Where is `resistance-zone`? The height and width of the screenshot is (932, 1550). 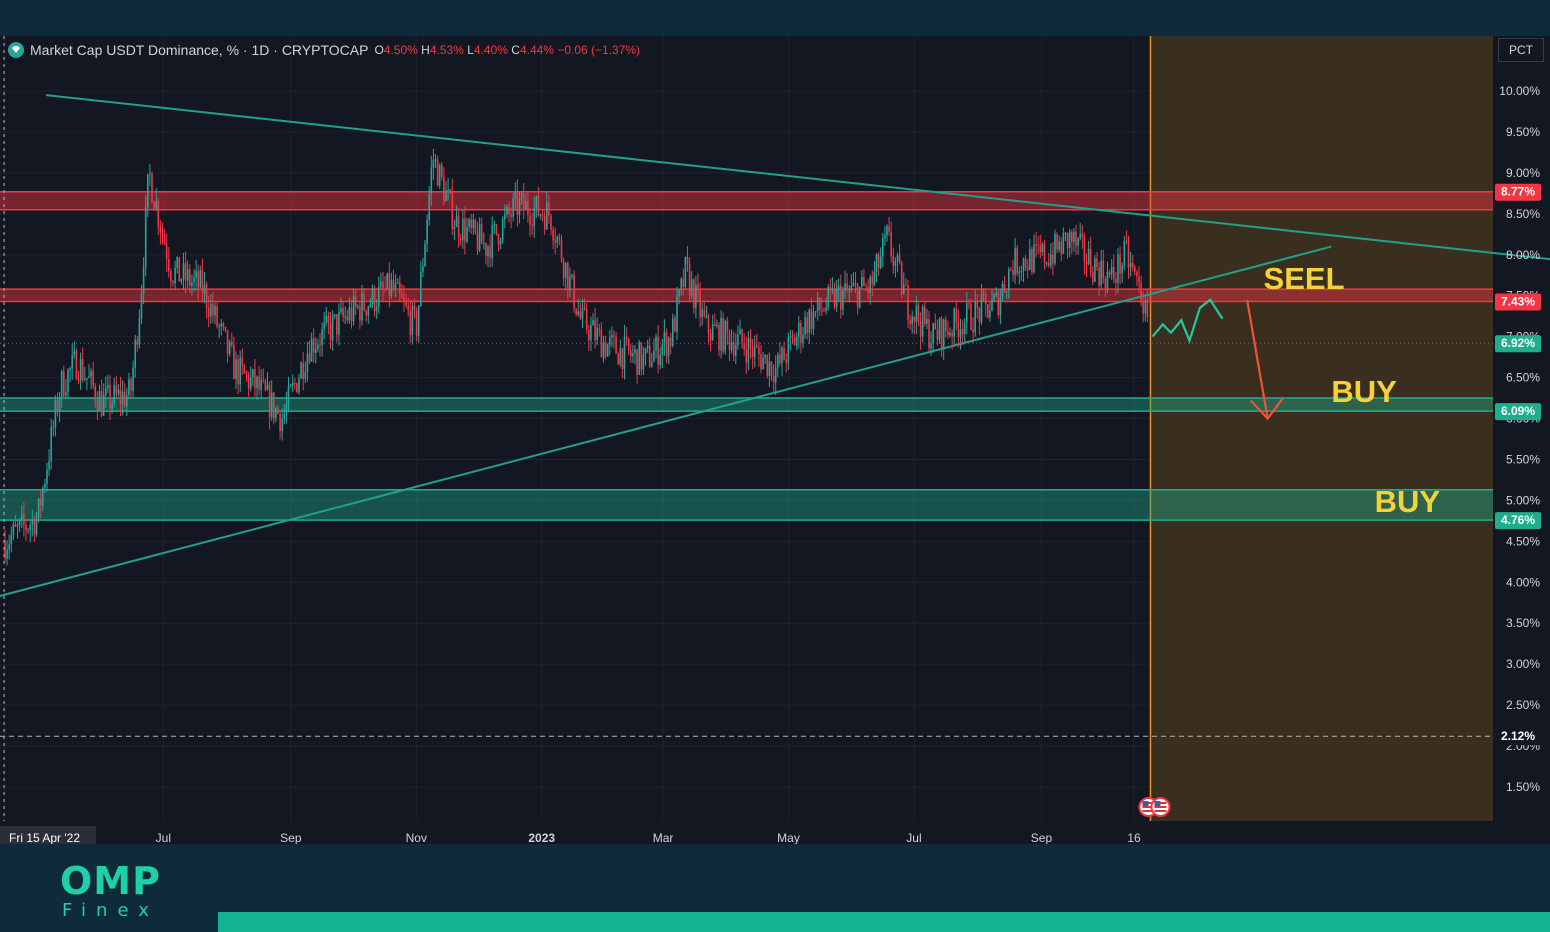 resistance-zone is located at coordinates (746, 200).